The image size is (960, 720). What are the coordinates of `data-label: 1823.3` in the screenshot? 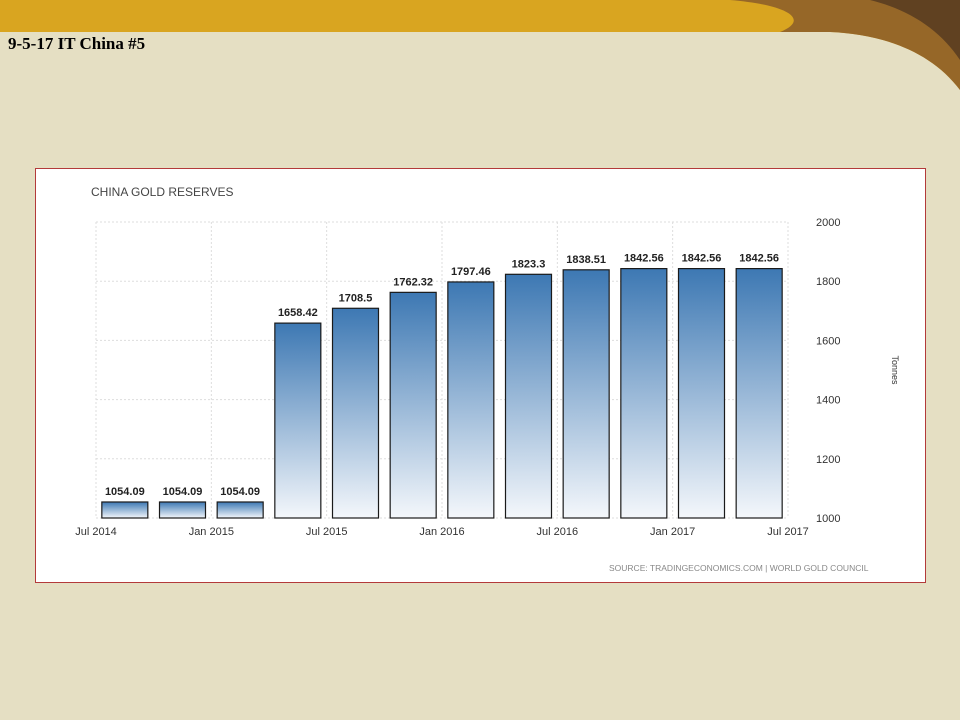 It's located at (529, 264).